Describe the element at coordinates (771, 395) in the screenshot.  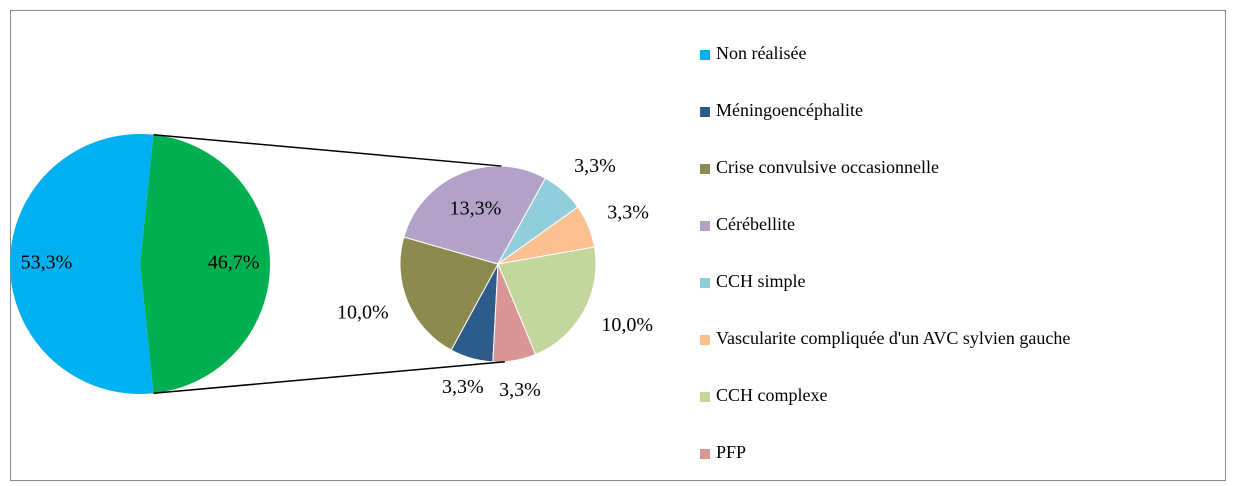
I see `legend-label: CCH complexe` at that location.